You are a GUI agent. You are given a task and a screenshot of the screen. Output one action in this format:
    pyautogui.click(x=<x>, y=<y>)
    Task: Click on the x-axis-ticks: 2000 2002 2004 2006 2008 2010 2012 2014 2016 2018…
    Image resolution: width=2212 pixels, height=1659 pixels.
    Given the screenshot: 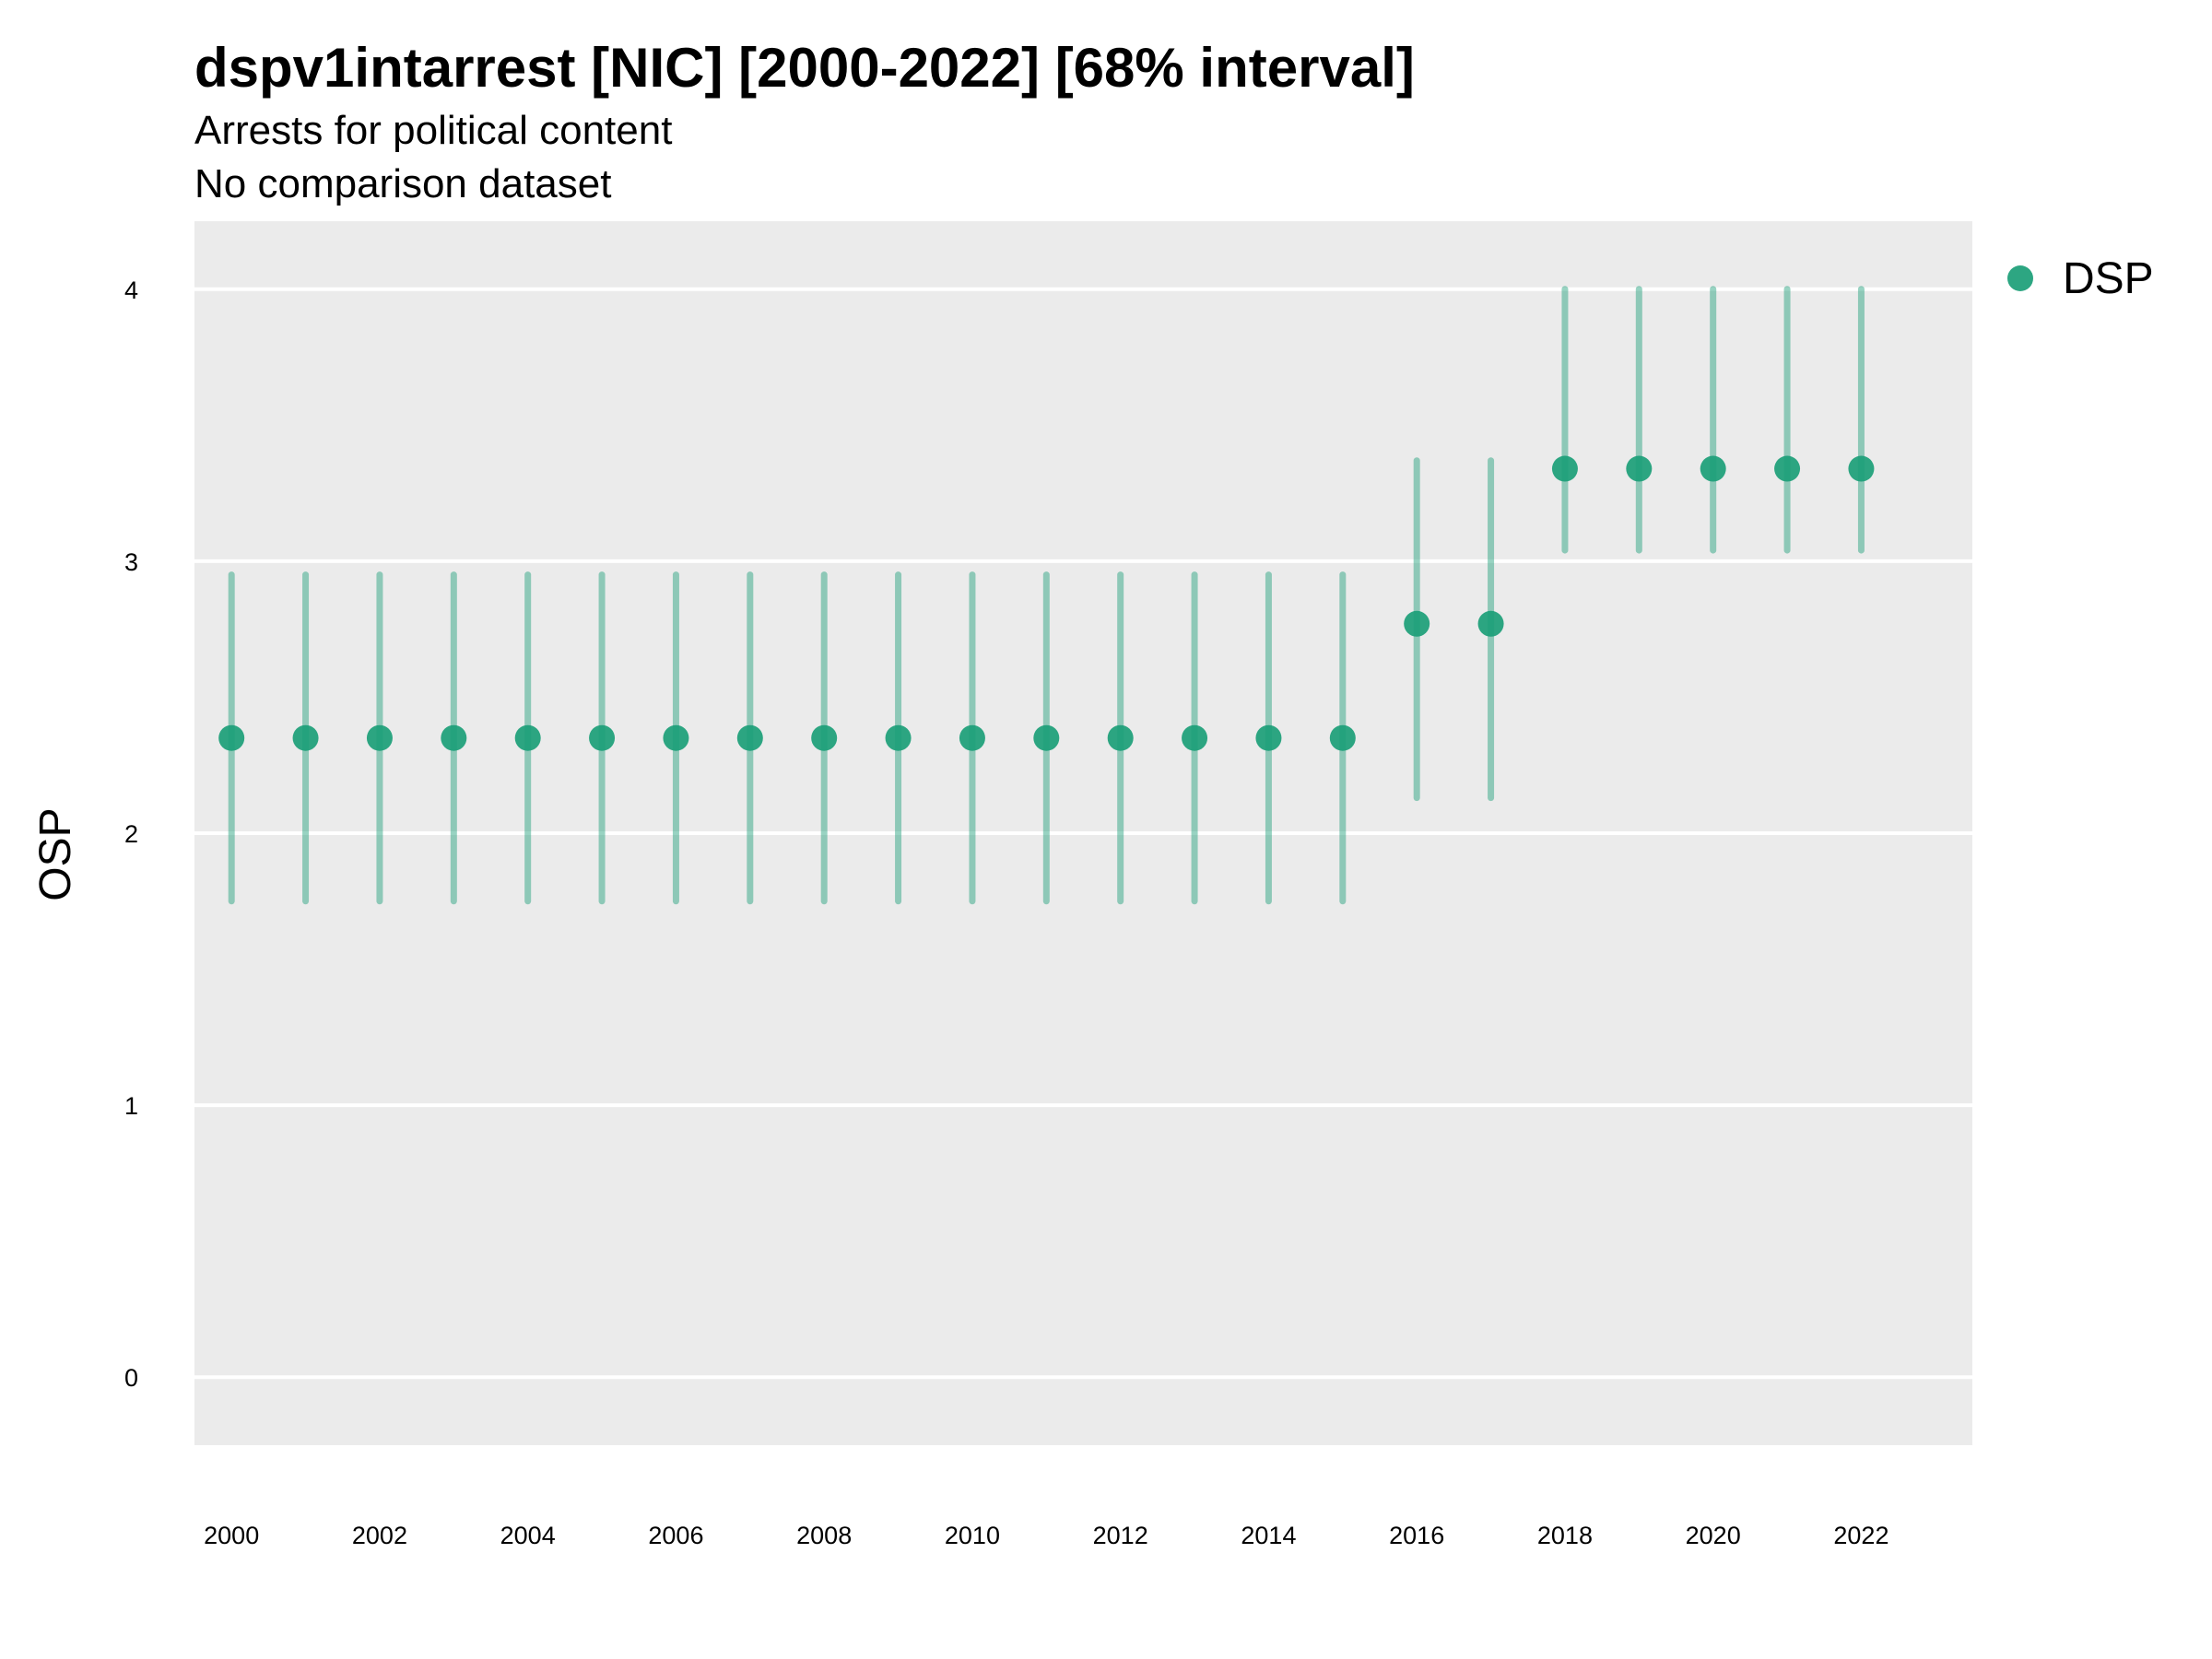 What is the action you would take?
    pyautogui.click(x=1046, y=1535)
    